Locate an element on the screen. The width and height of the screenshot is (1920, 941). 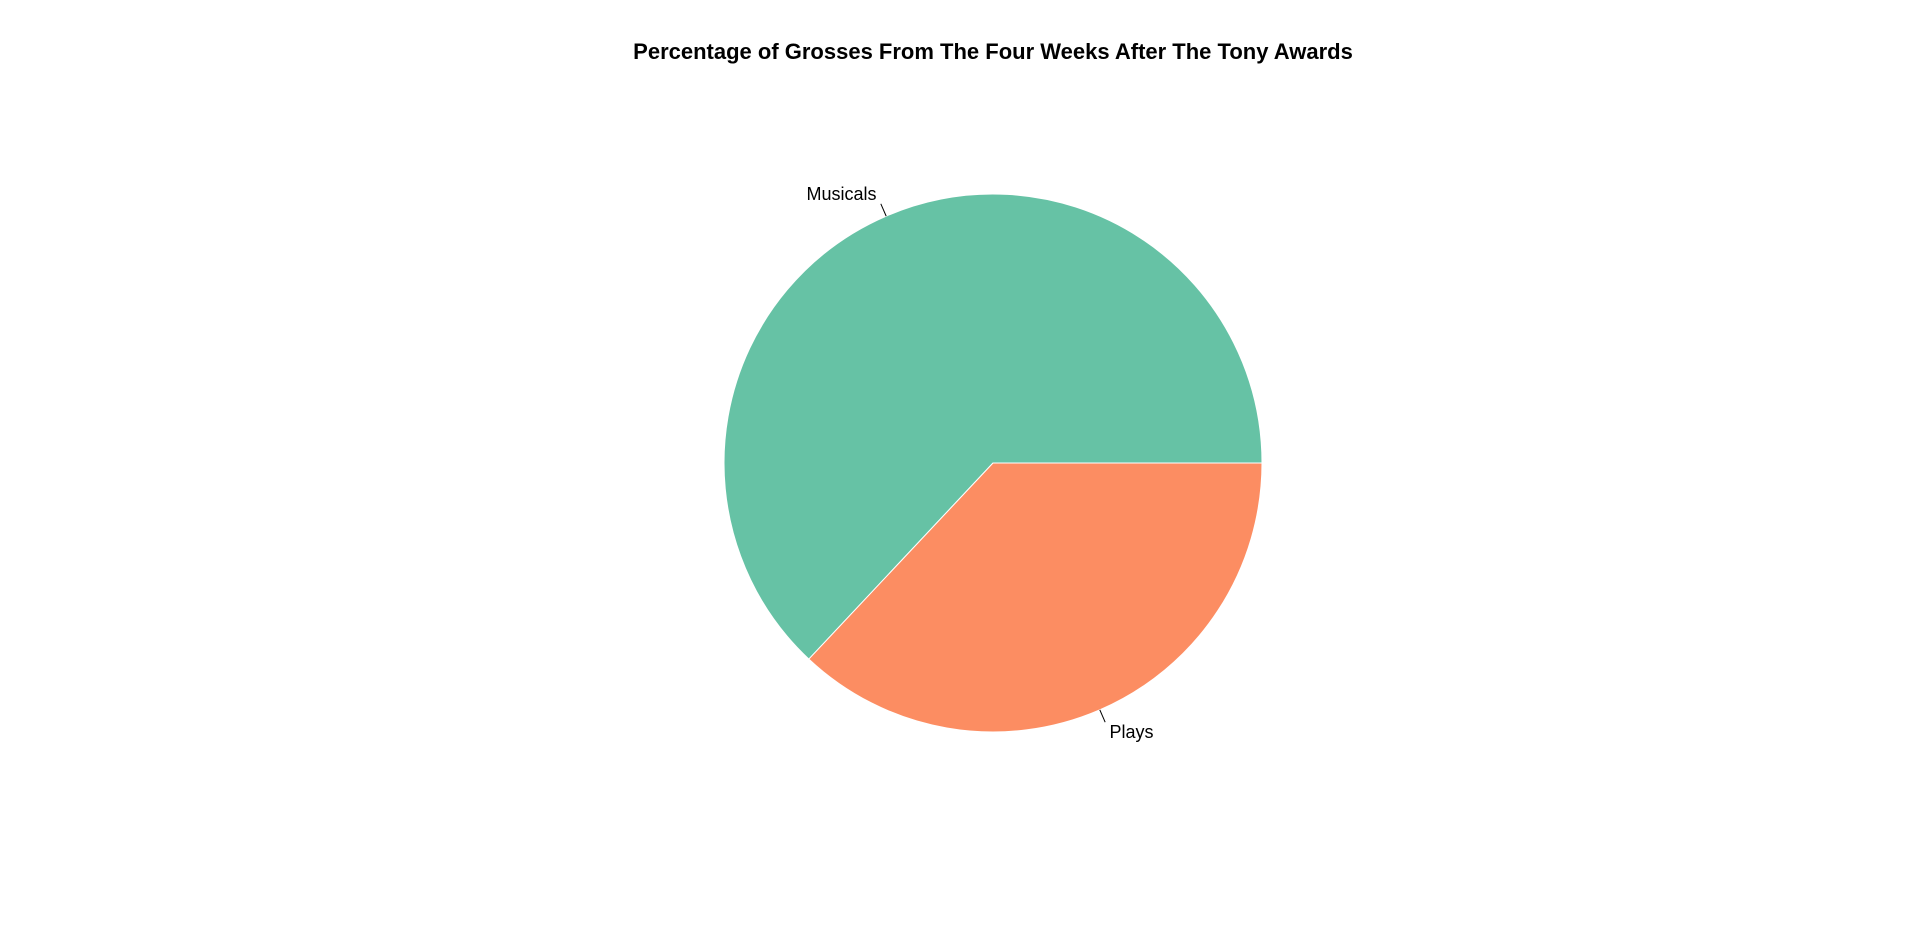
pie-slice-plays is located at coordinates (1035, 597).